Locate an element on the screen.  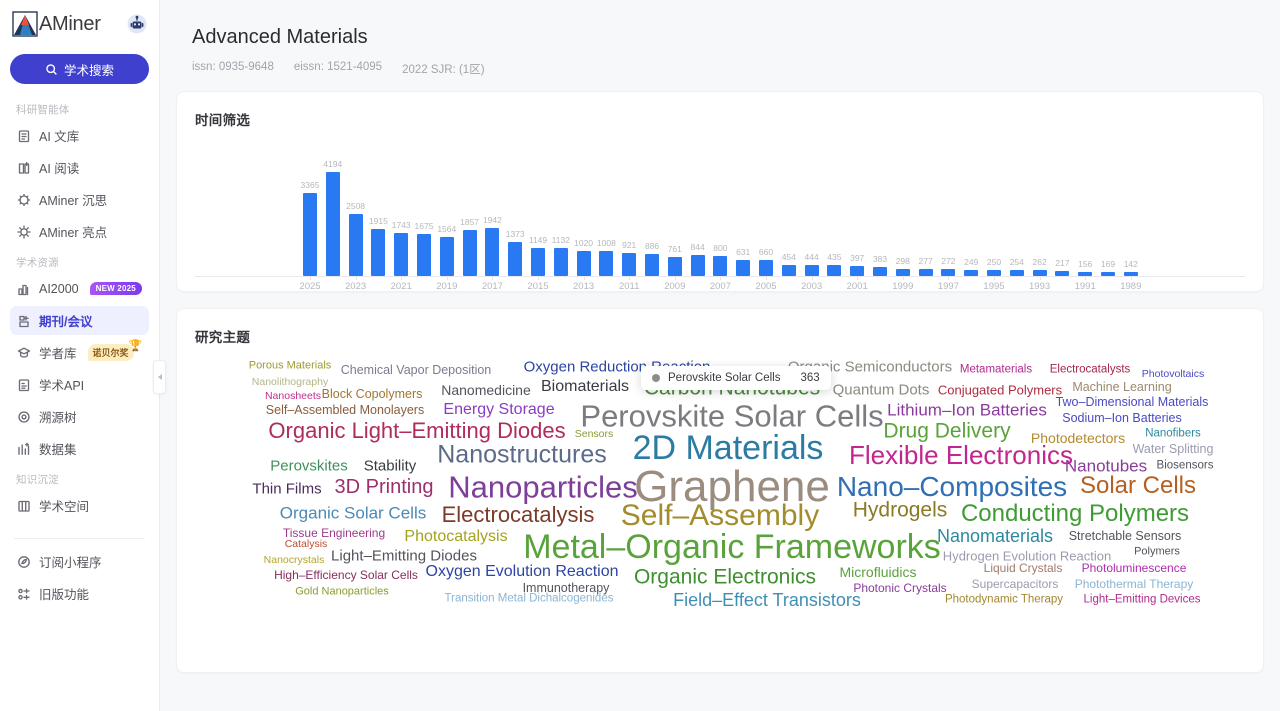
sidebar-item-数据集: 数据集 is located at coordinates (79, 448).